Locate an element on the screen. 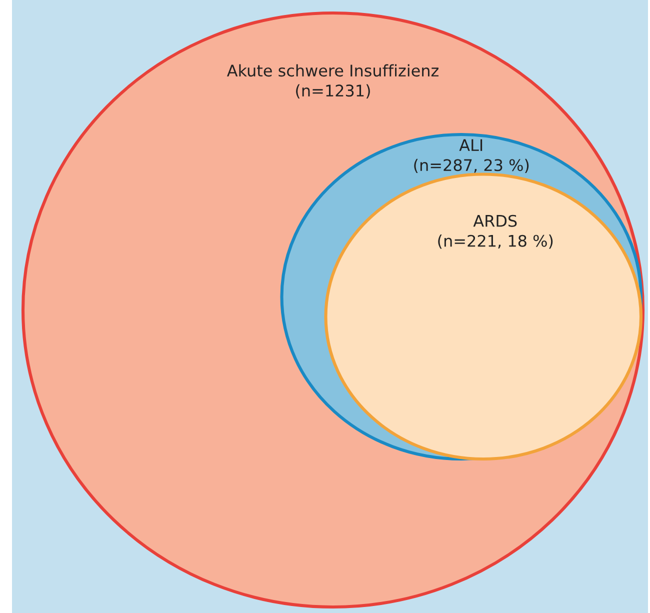 The width and height of the screenshot is (650, 613). category-label: ALI is located at coordinates (470, 145).